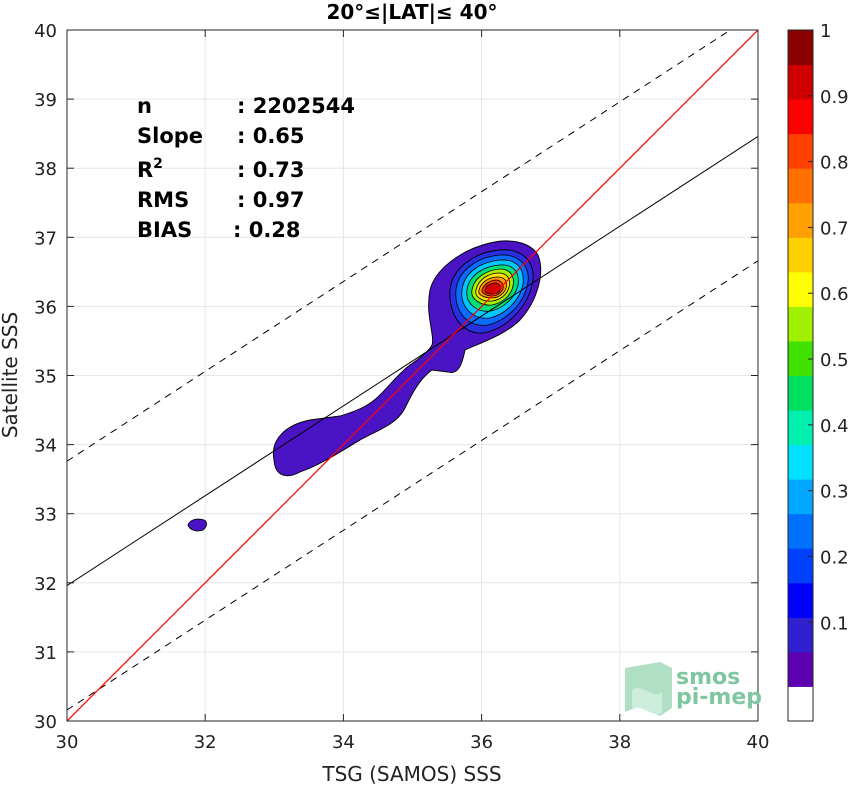 This screenshot has height=787, width=855. Describe the element at coordinates (150, 169) in the screenshot. I see `stat-label: R2` at that location.